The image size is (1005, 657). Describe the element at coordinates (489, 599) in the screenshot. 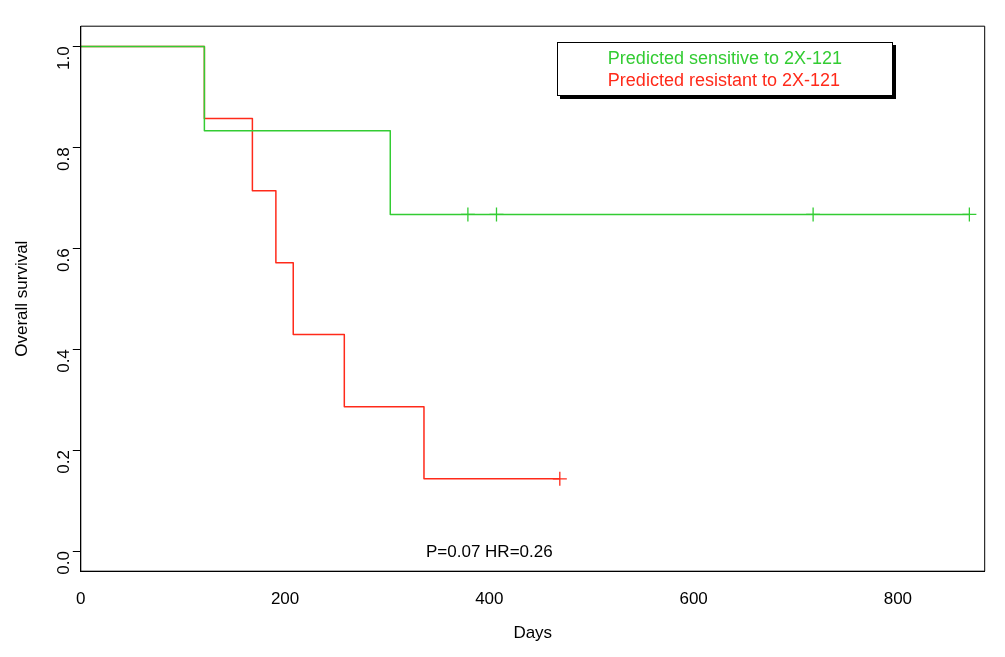

I see `x-tick-label: 400` at that location.